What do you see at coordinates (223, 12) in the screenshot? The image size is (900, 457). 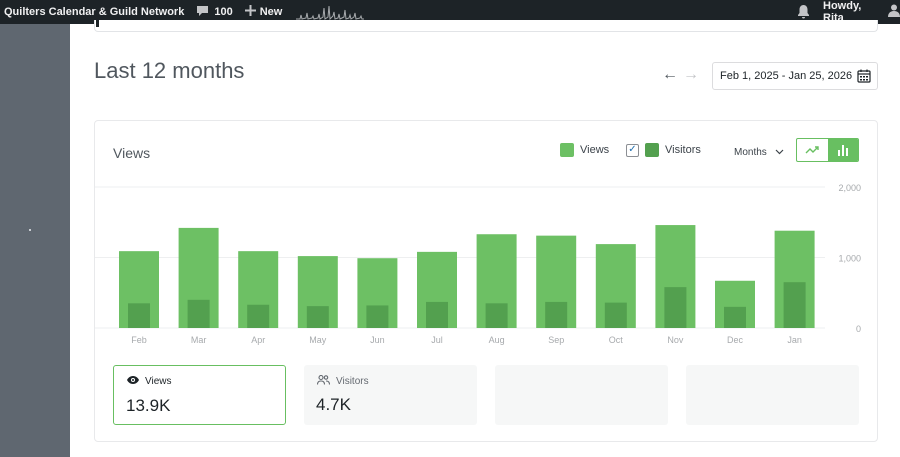 I see `comments-count: 100` at bounding box center [223, 12].